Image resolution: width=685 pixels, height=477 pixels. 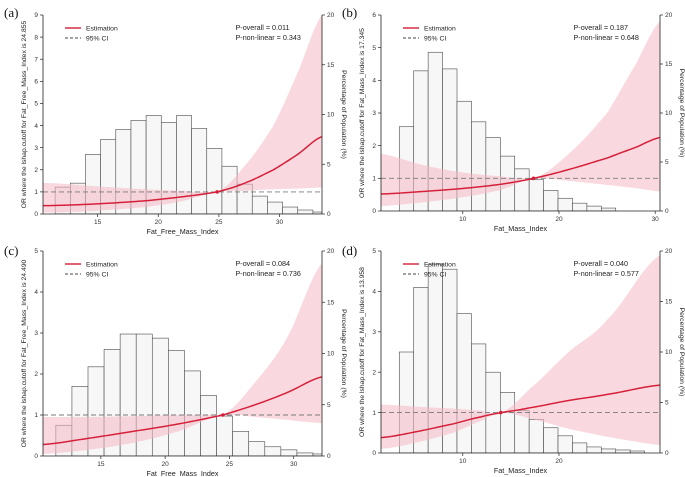 I want to click on p-nonlinear: P-non-linear = 0.577, so click(x=606, y=273).